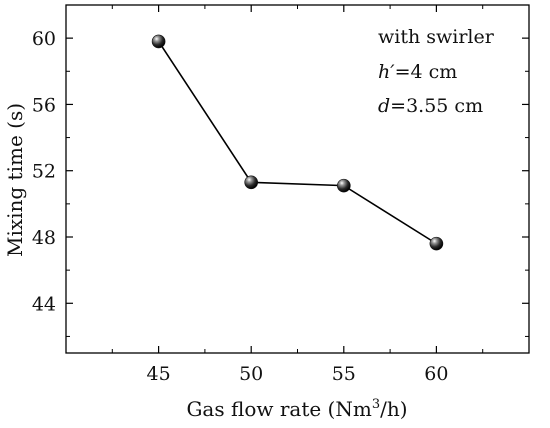  I want to click on x-axis-title-main: Gas flow rate (Nm, so click(278, 409).